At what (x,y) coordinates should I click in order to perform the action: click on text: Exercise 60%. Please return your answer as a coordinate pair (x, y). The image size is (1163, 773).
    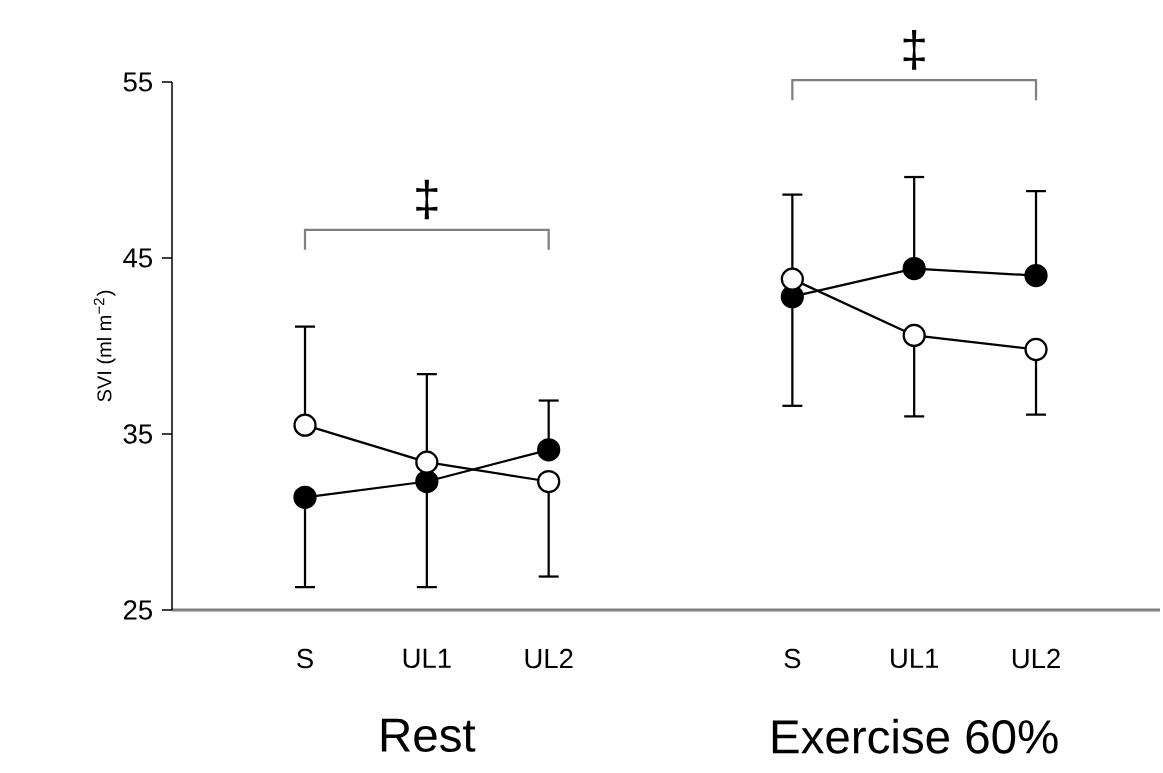
    Looking at the image, I should click on (915, 736).